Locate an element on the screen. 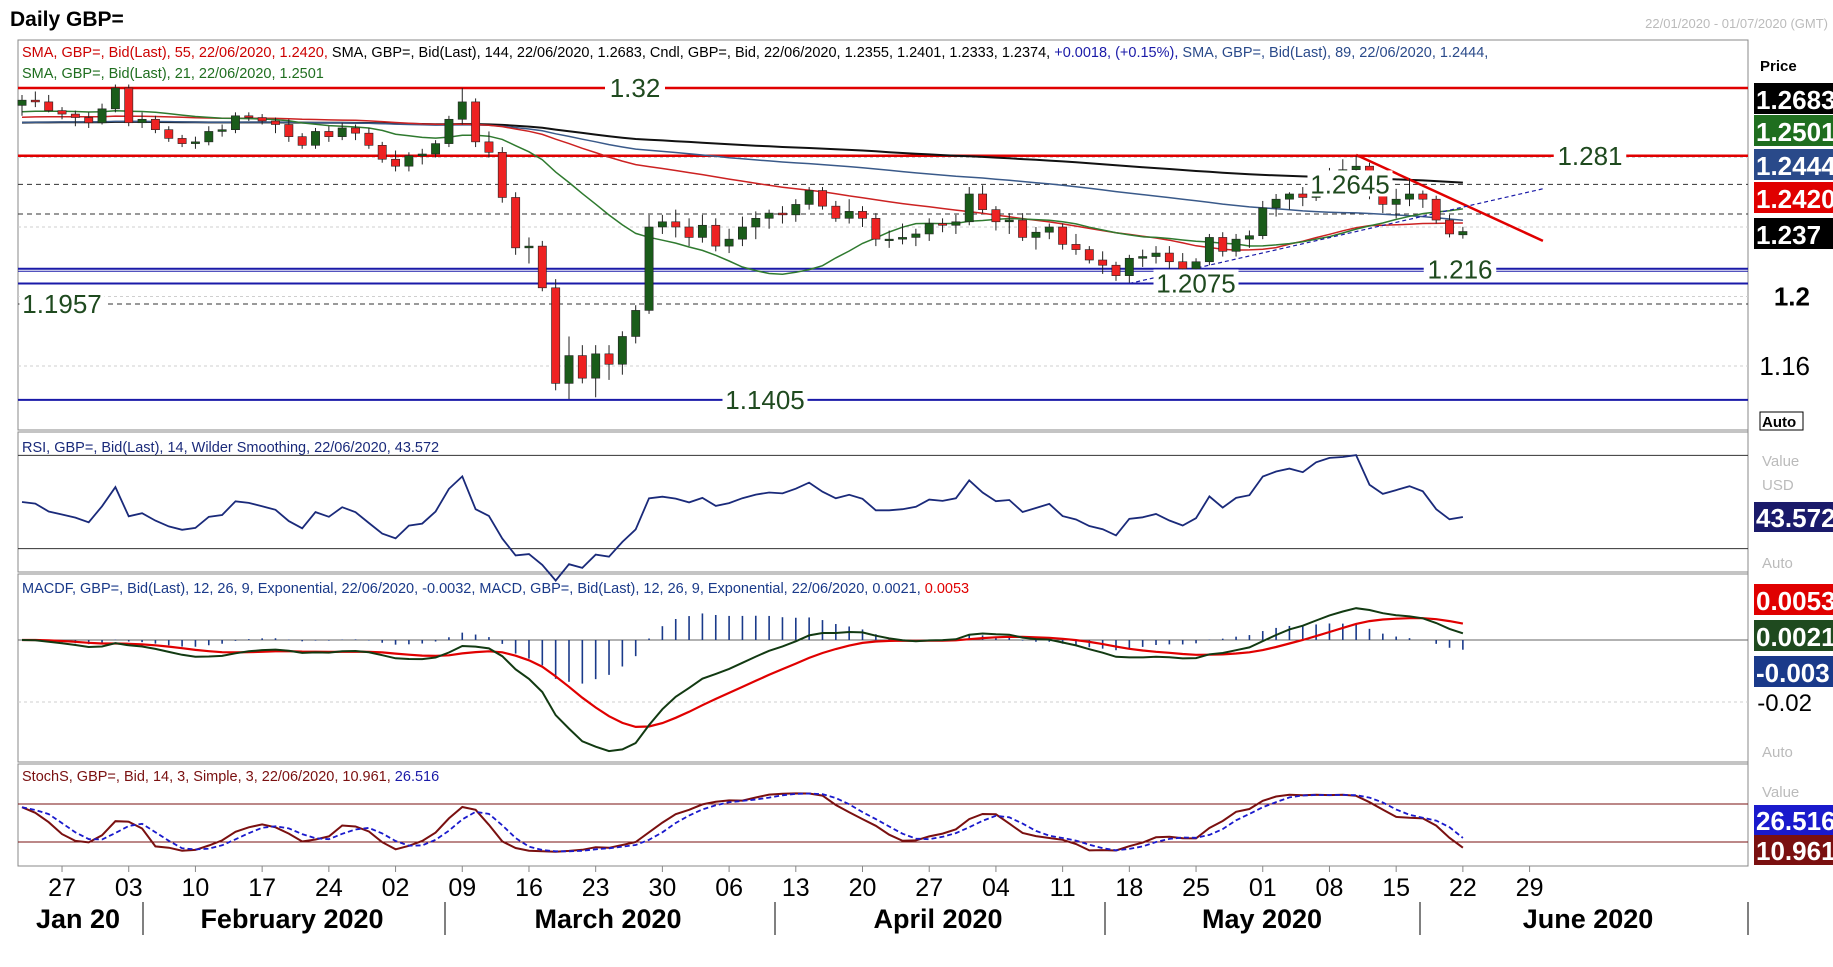 The height and width of the screenshot is (967, 1833). level-label: 1.2075 is located at coordinates (1196, 283).